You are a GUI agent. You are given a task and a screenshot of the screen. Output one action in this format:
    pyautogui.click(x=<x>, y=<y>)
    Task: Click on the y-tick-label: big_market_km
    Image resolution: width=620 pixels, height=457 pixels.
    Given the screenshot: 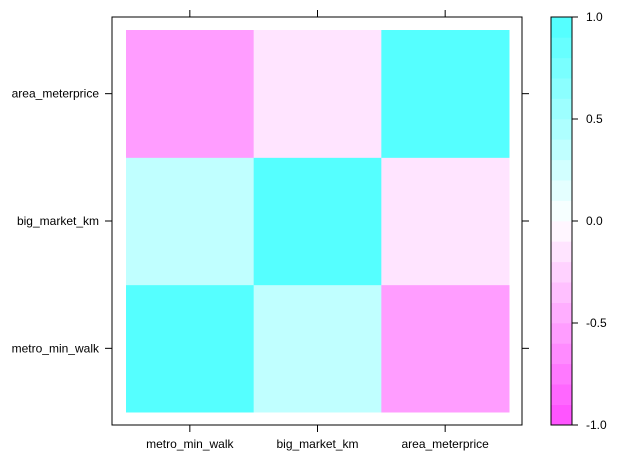 What is the action you would take?
    pyautogui.click(x=58, y=221)
    